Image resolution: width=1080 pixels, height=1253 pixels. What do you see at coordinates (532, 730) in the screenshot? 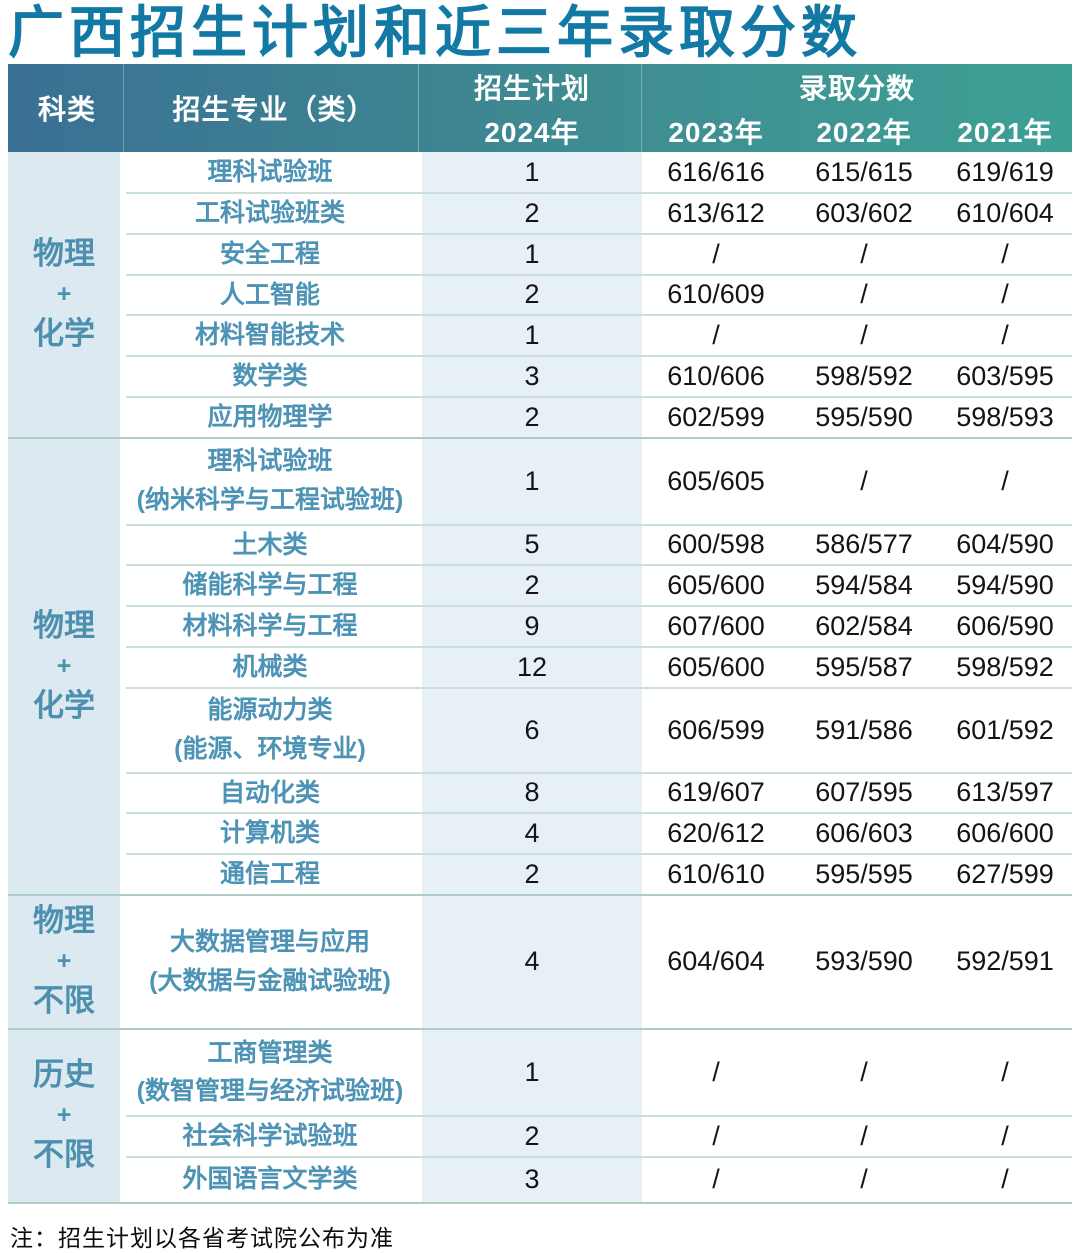
I see `plan-cell: 6` at bounding box center [532, 730].